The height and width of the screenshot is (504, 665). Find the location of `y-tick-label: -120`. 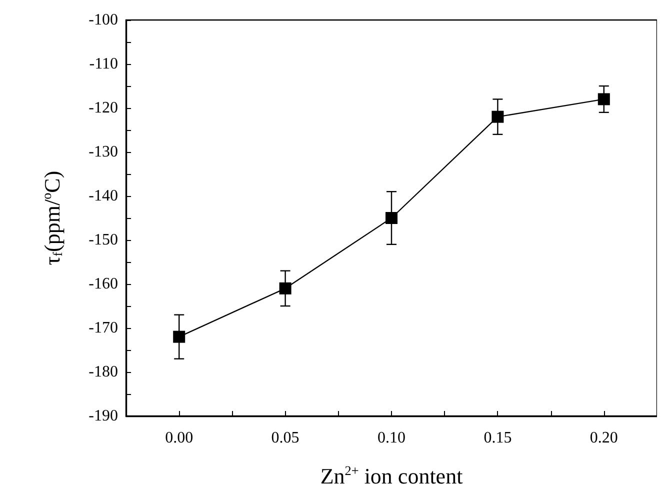

y-tick-label: -120 is located at coordinates (103, 108).